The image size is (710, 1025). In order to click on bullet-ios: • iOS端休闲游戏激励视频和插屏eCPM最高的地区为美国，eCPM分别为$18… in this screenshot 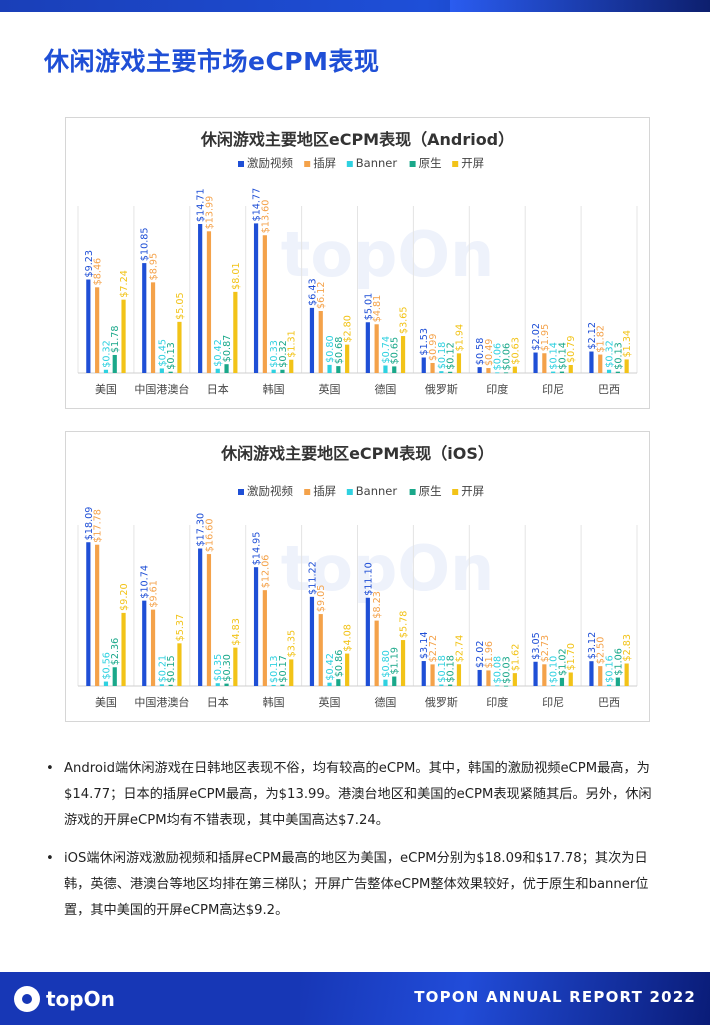, I will do `click(349, 885)`.